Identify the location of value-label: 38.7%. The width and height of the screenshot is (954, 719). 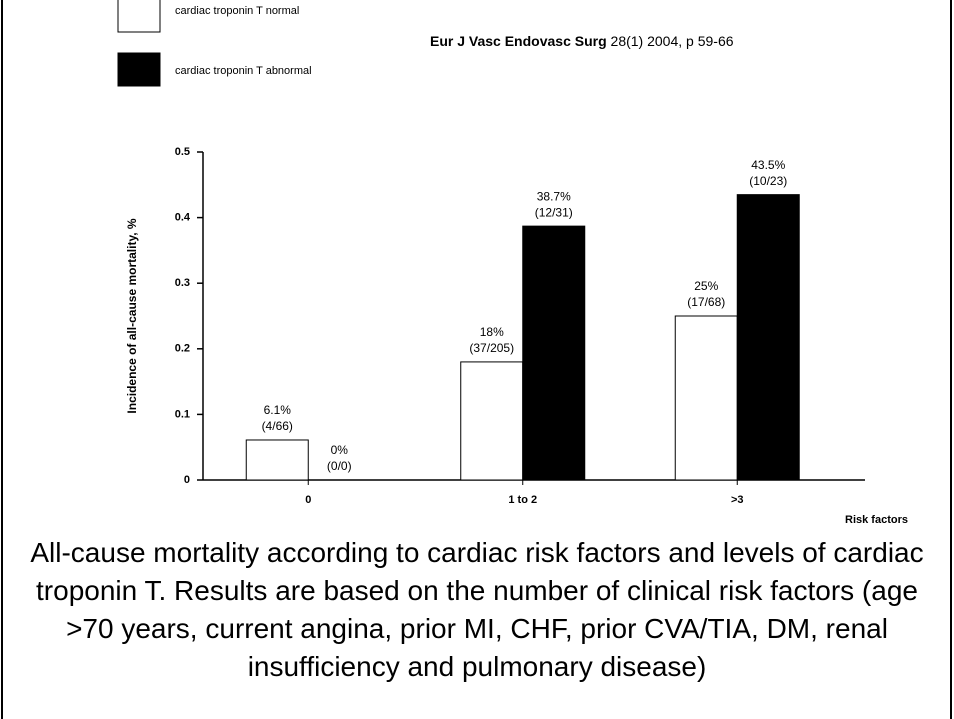
(554, 196).